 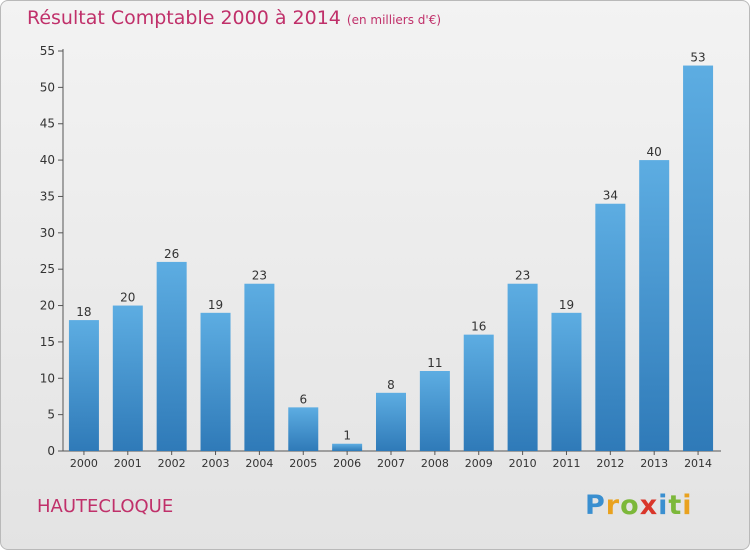 What do you see at coordinates (216, 463) in the screenshot?
I see `x-tick-label: 2003` at bounding box center [216, 463].